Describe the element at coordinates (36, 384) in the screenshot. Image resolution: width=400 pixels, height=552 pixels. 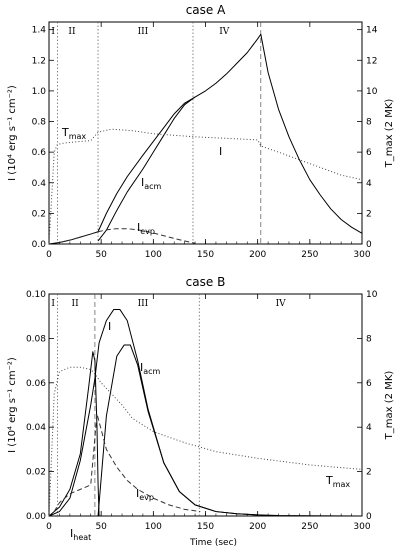
I see `y-tick-label: 0.06` at that location.